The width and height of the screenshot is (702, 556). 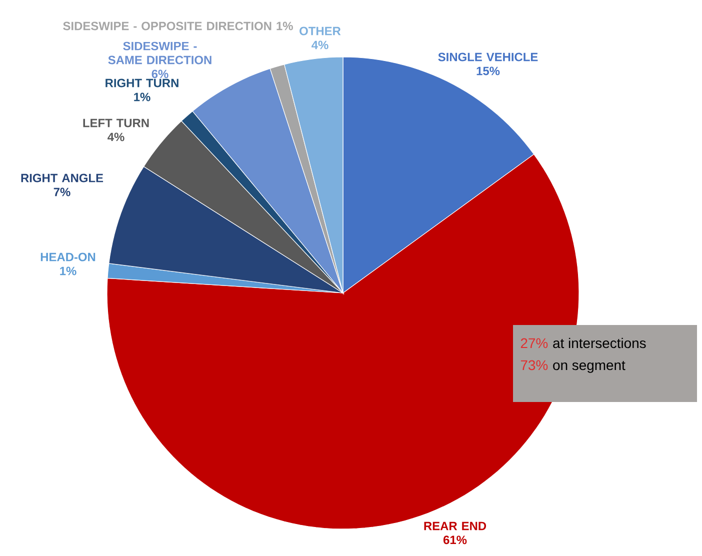 What do you see at coordinates (160, 74) in the screenshot?
I see `data-label: 6%` at bounding box center [160, 74].